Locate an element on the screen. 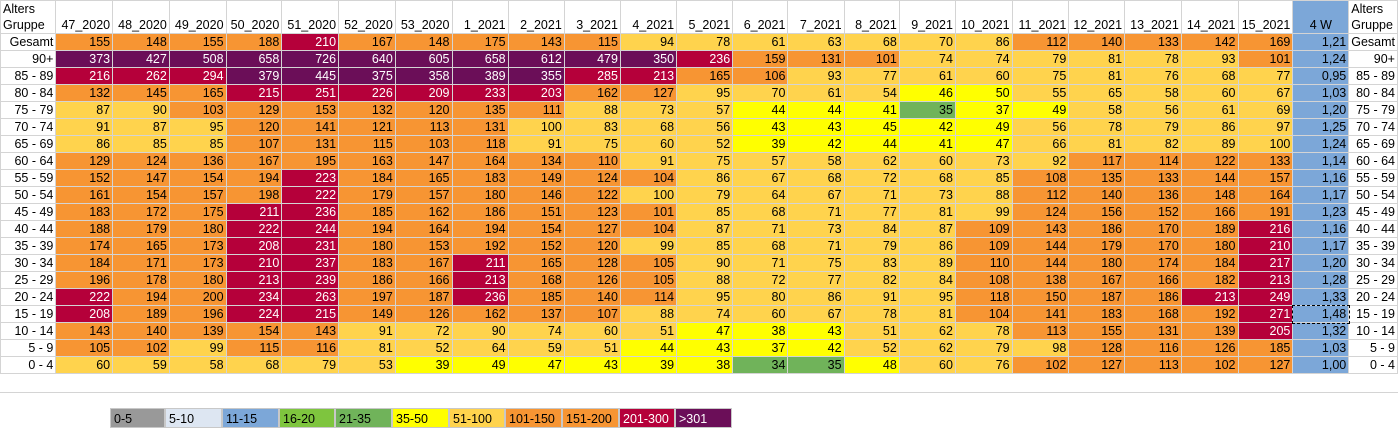  value-cell: 136 is located at coordinates (197, 161).